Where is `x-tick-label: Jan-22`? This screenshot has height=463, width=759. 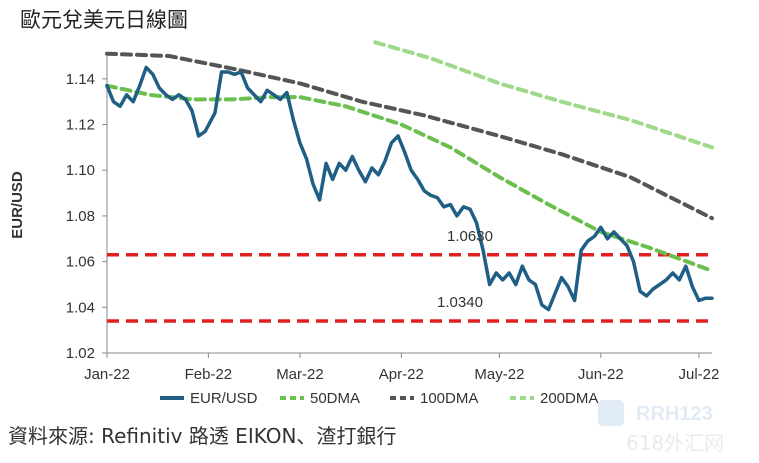
x-tick-label: Jan-22 is located at coordinates (107, 374).